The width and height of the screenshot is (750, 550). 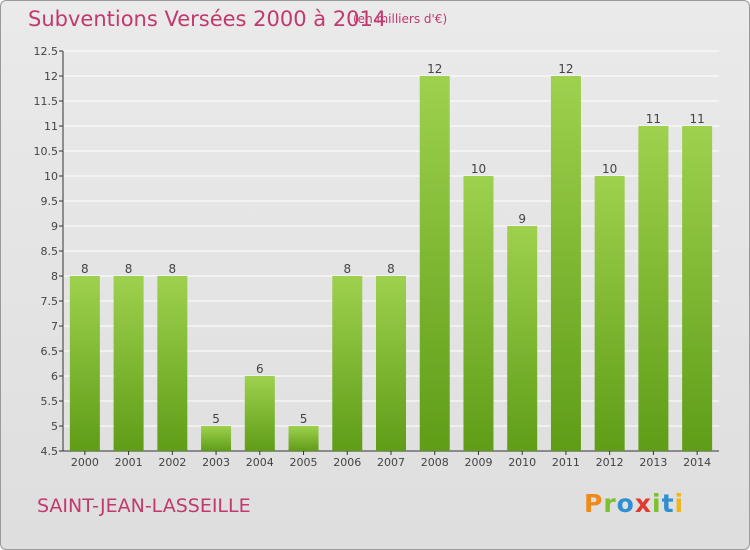 I want to click on bar-value-label: 9, so click(x=522, y=219).